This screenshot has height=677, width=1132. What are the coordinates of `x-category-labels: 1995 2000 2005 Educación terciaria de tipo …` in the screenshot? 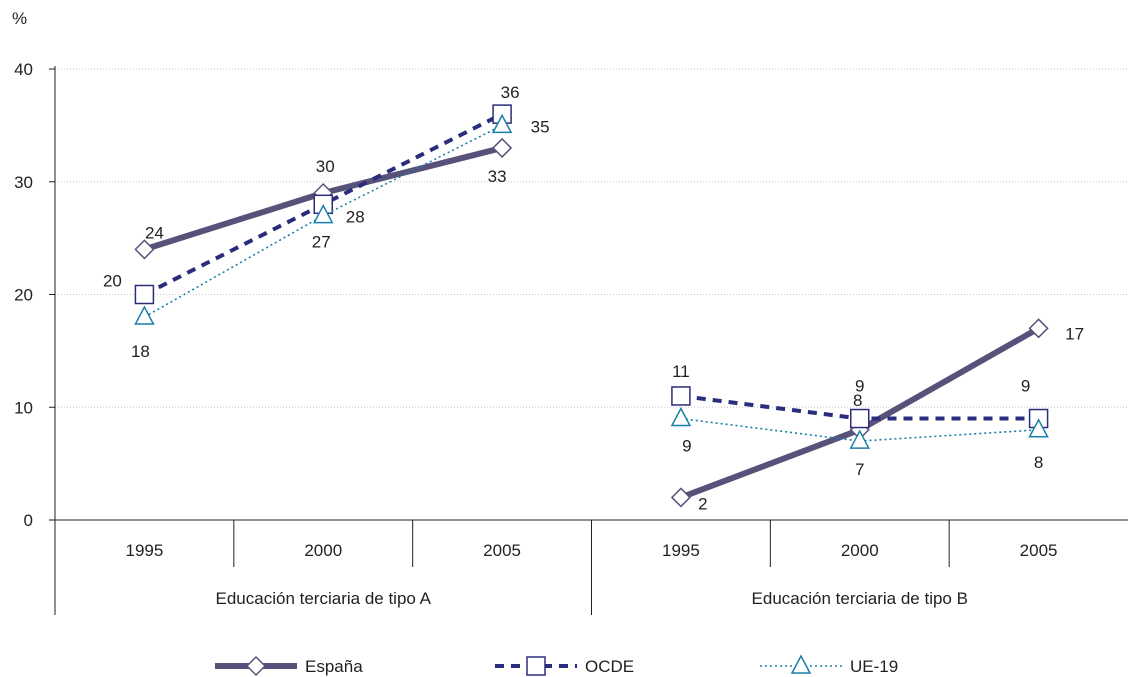 It's located at (592, 574).